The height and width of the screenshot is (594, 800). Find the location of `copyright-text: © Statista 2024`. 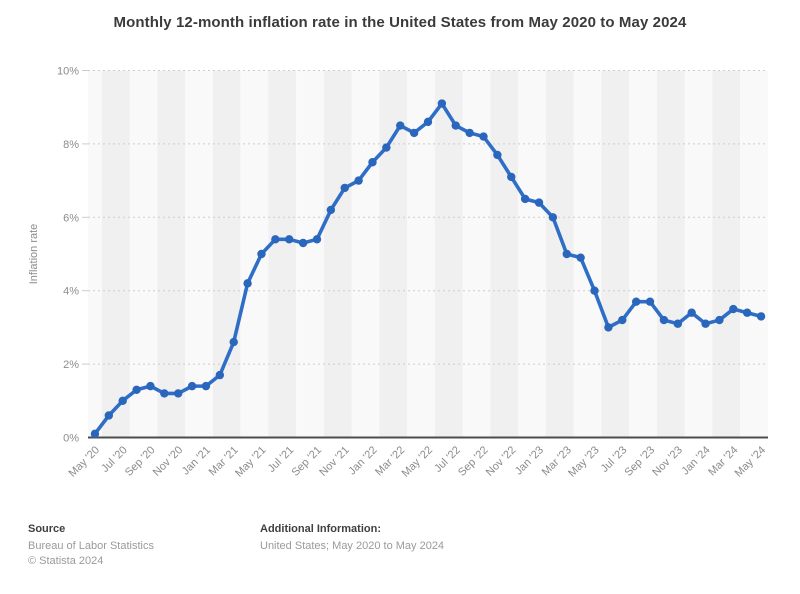

copyright-text: © Statista 2024 is located at coordinates (66, 561).